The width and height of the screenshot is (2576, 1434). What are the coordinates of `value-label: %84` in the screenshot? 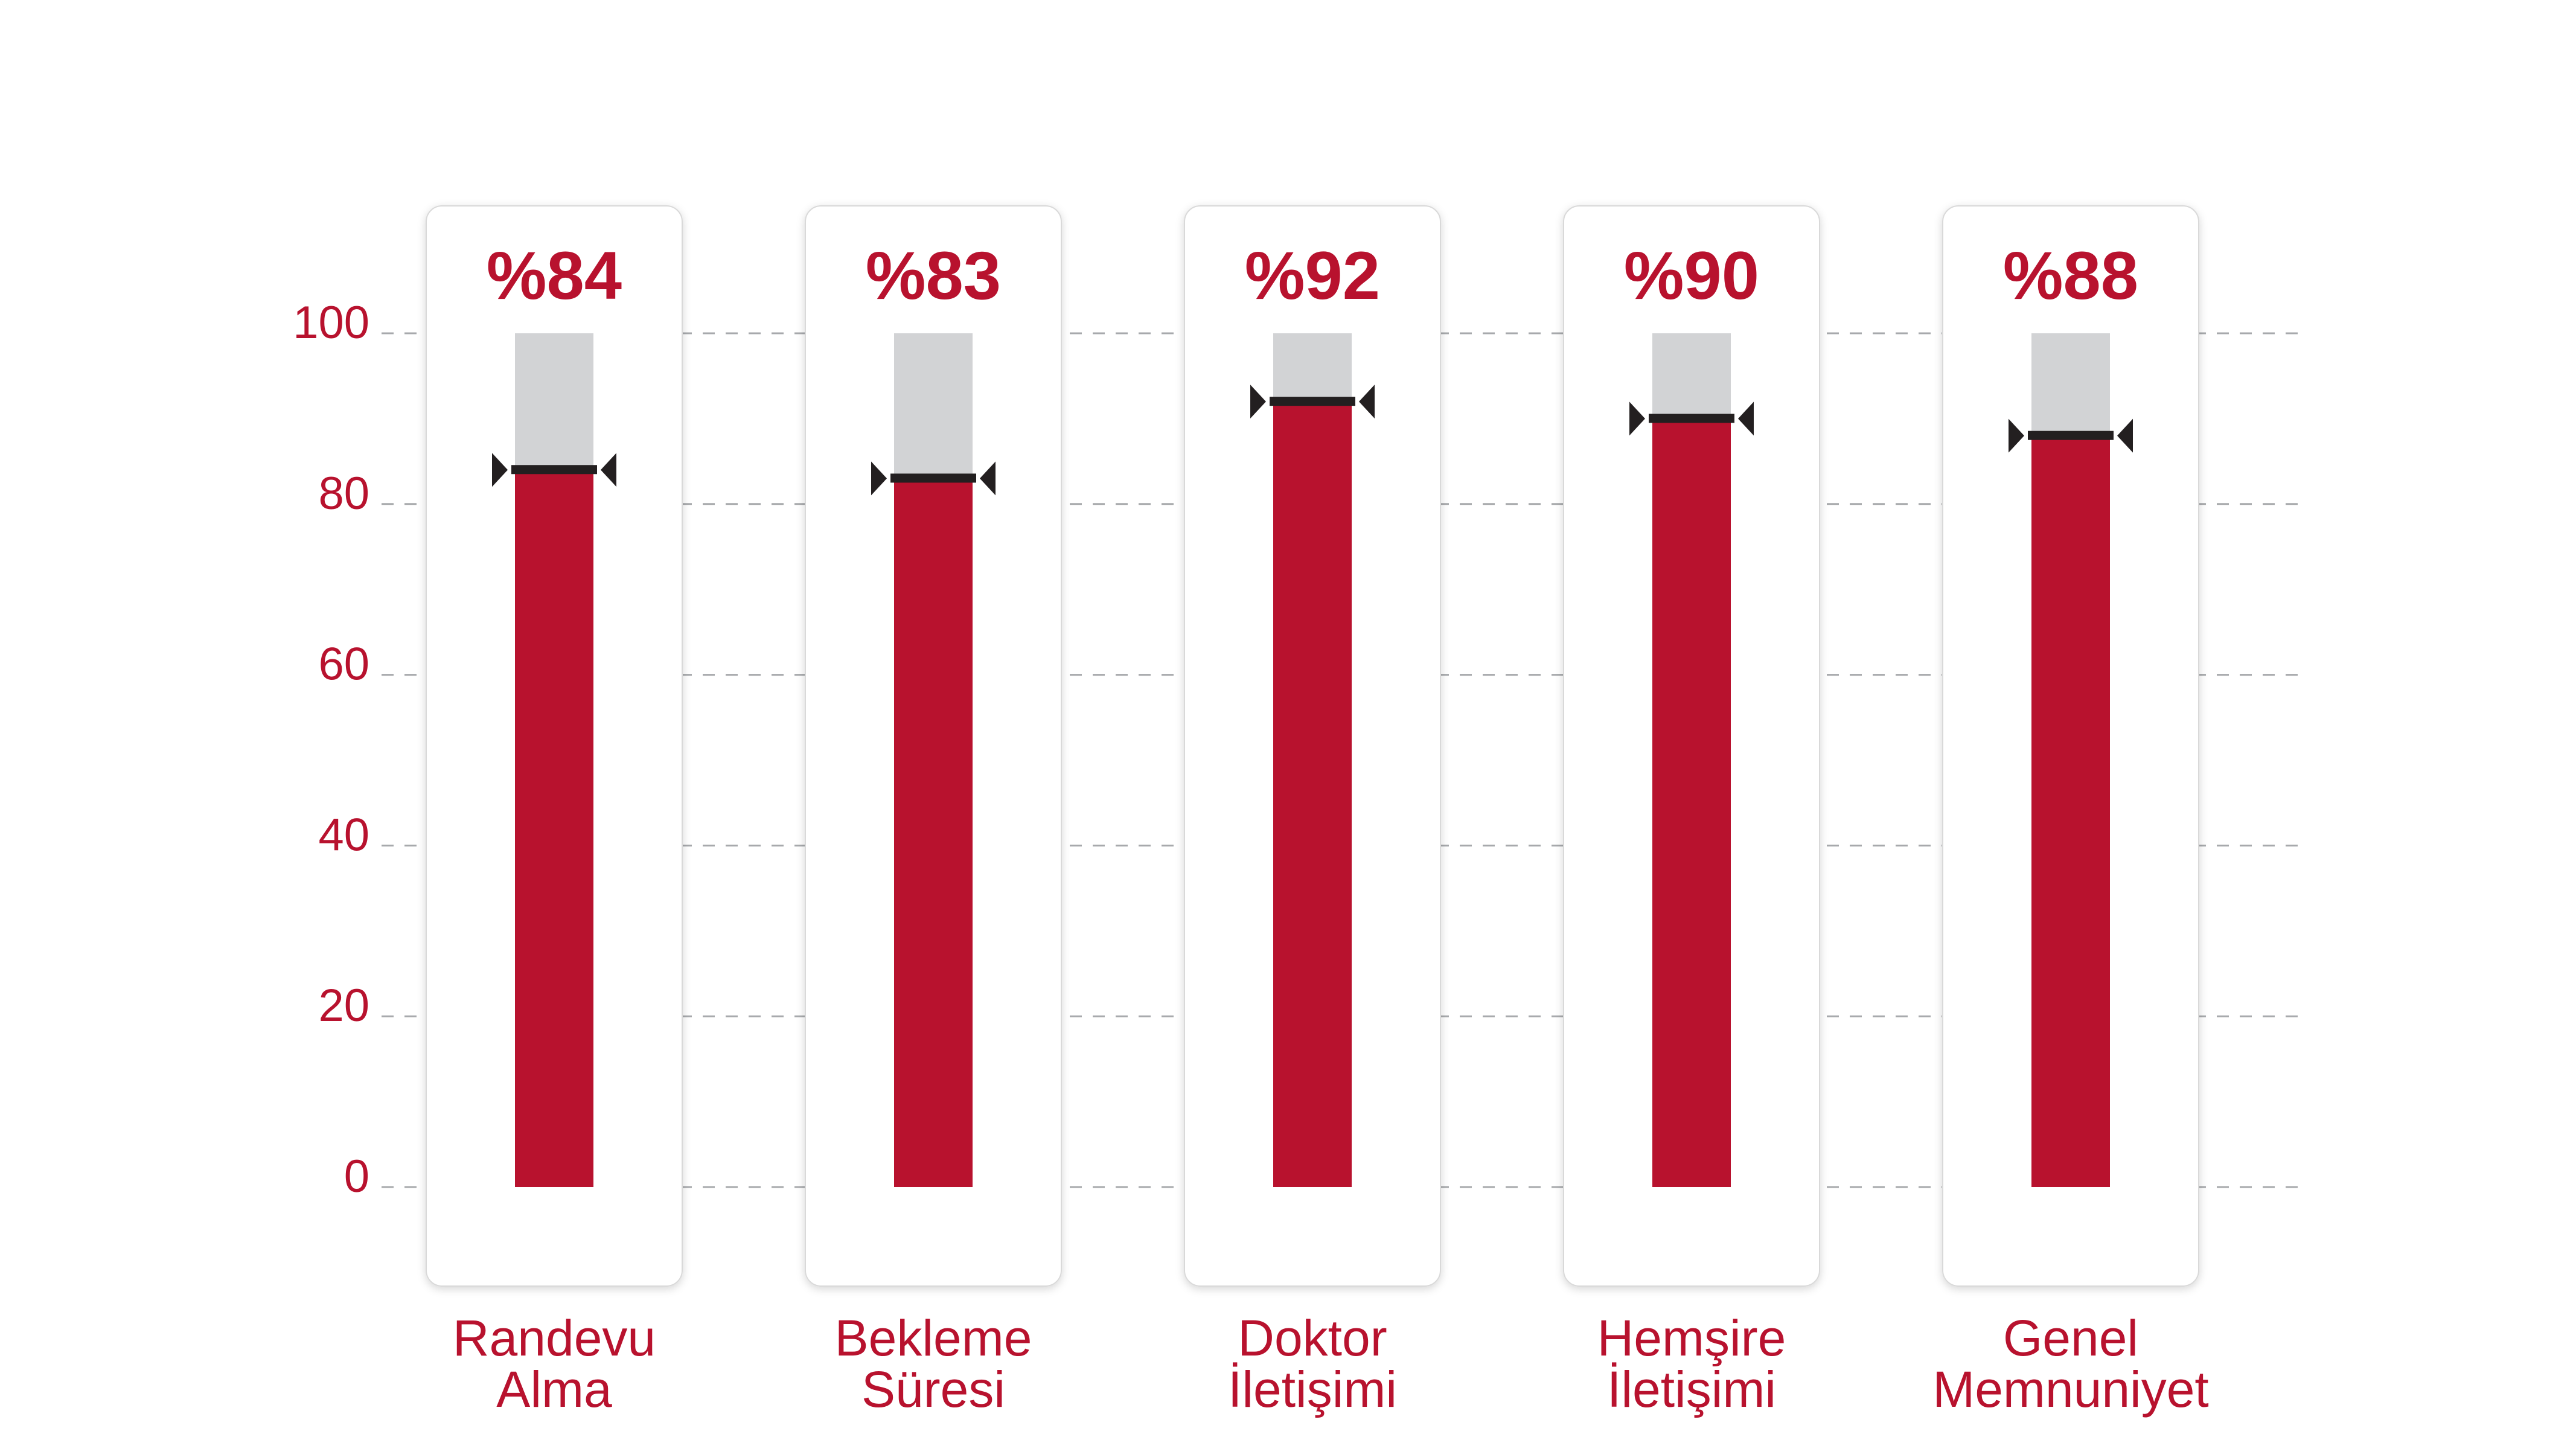 It's located at (554, 275).